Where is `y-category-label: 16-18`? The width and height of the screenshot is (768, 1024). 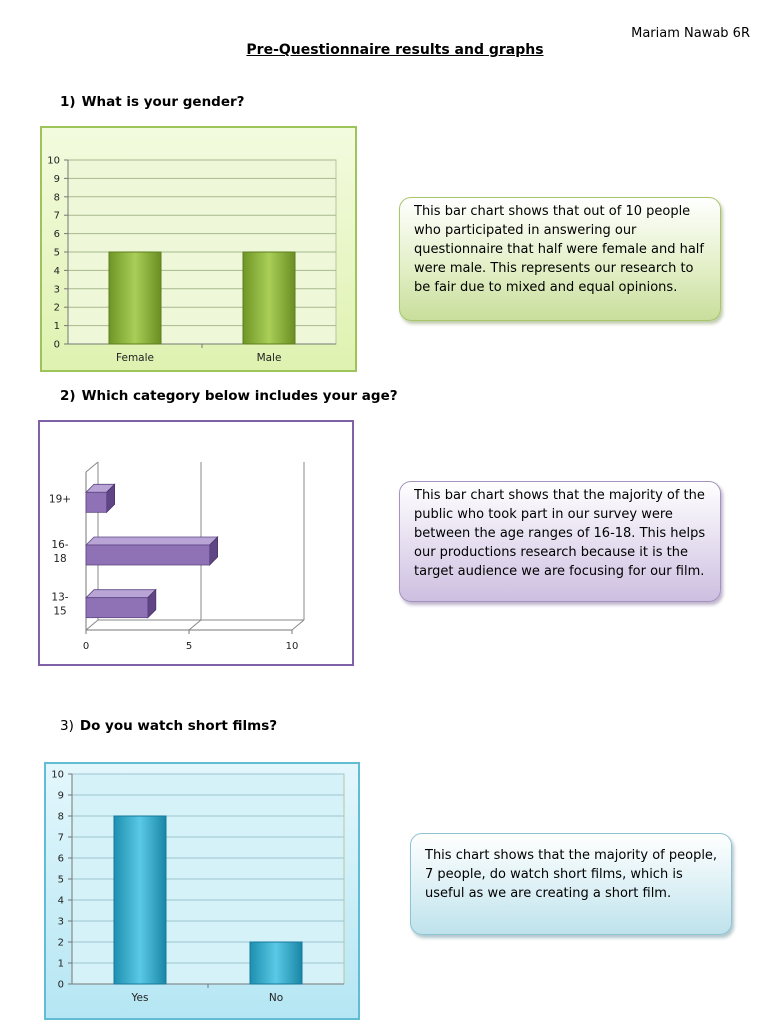
y-category-label: 16-18 is located at coordinates (59, 552).